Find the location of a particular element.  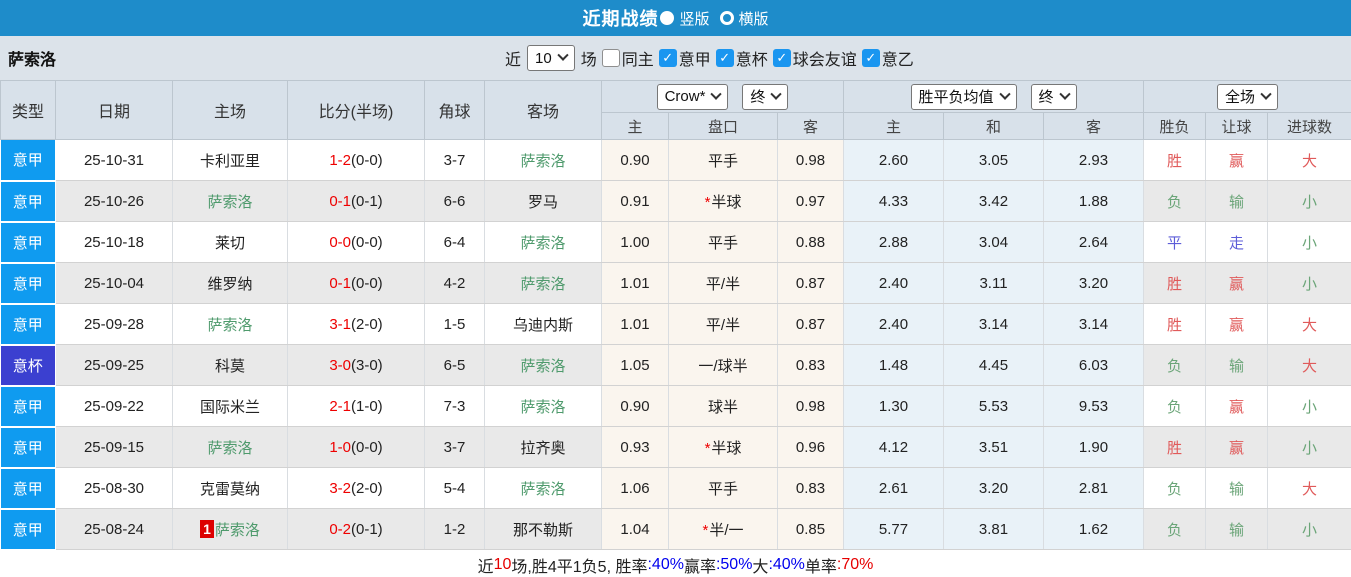

handicap-cell: *半球 is located at coordinates (723, 447).